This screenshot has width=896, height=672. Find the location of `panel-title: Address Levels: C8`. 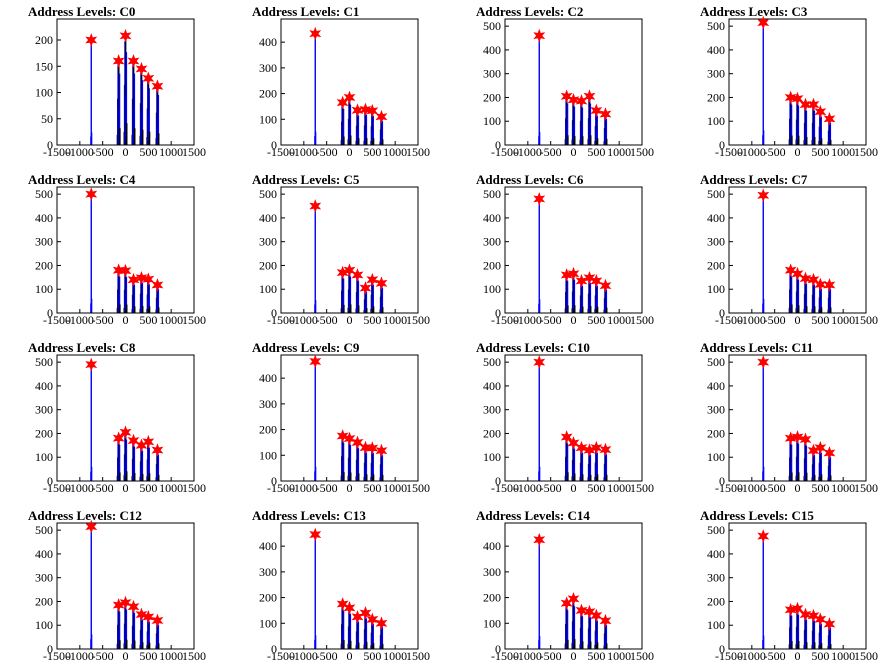

panel-title: Address Levels: C8 is located at coordinates (82, 347).